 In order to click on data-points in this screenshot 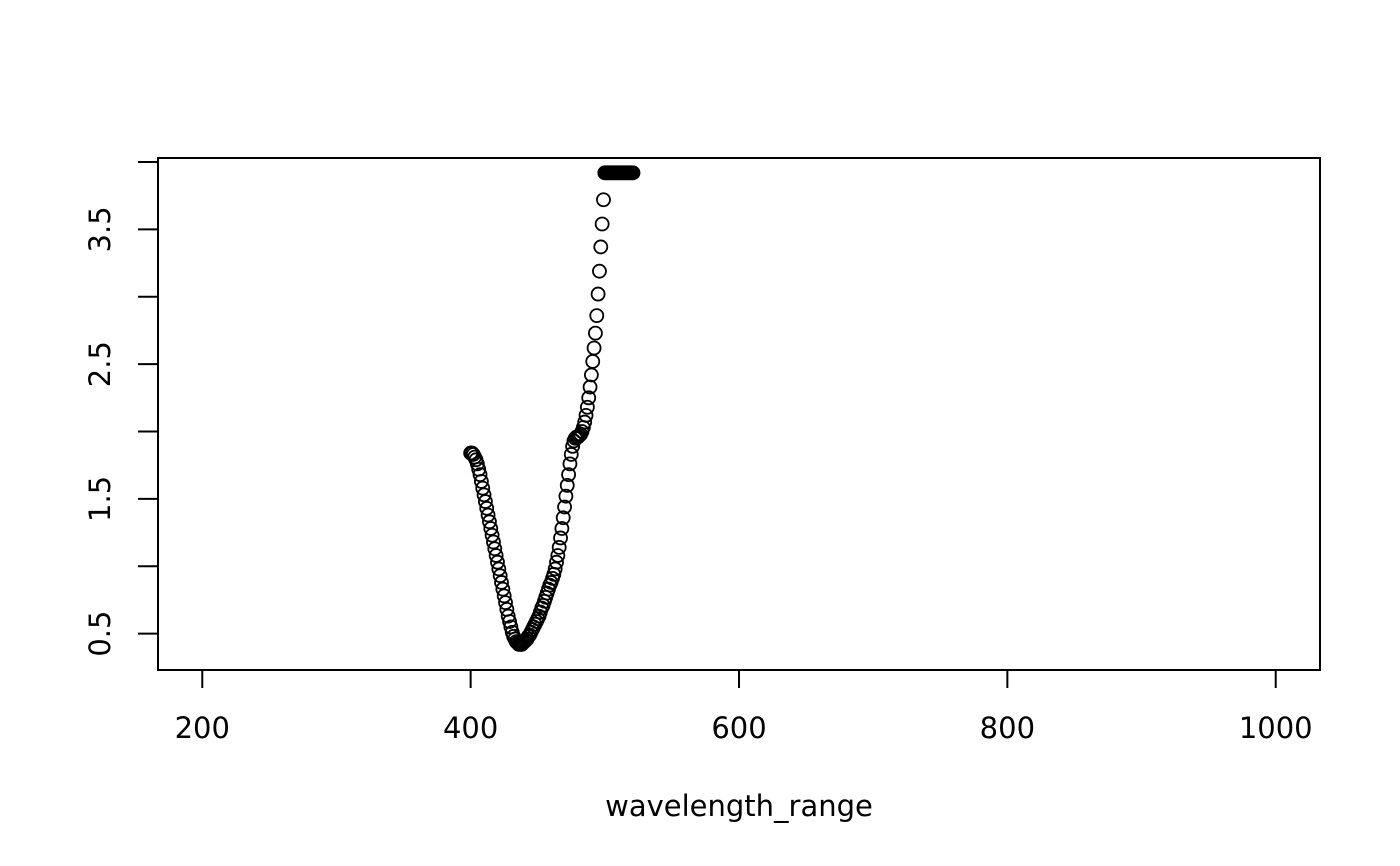, I will do `click(552, 408)`.